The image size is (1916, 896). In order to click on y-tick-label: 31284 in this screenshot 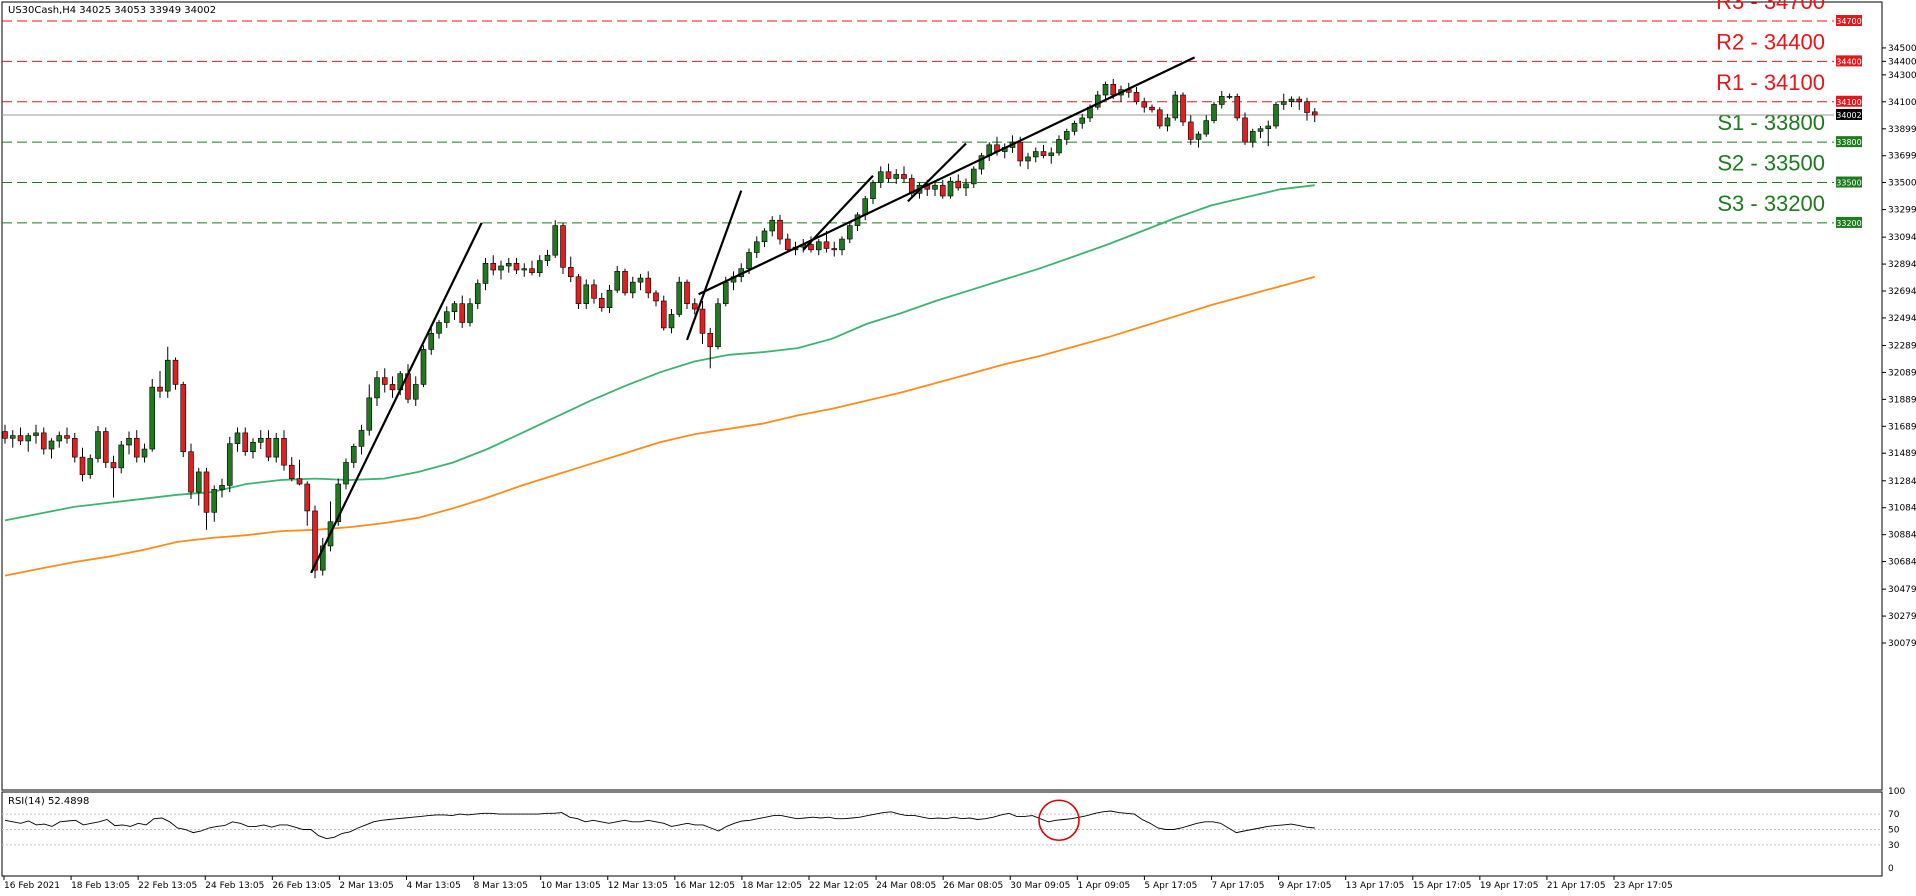, I will do `click(1902, 482)`.